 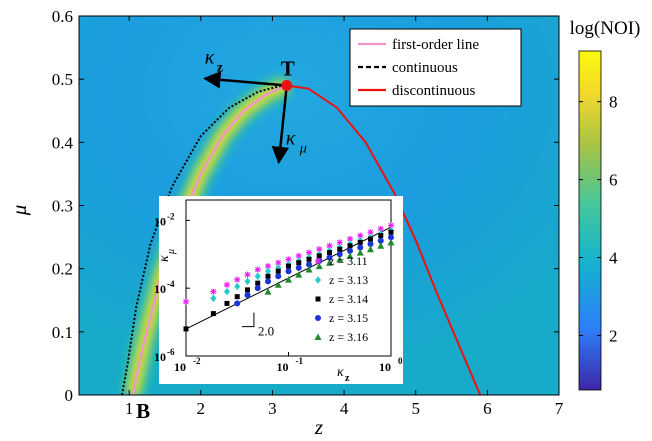 I want to click on inset-y-axis-label: κ, so click(x=164, y=258).